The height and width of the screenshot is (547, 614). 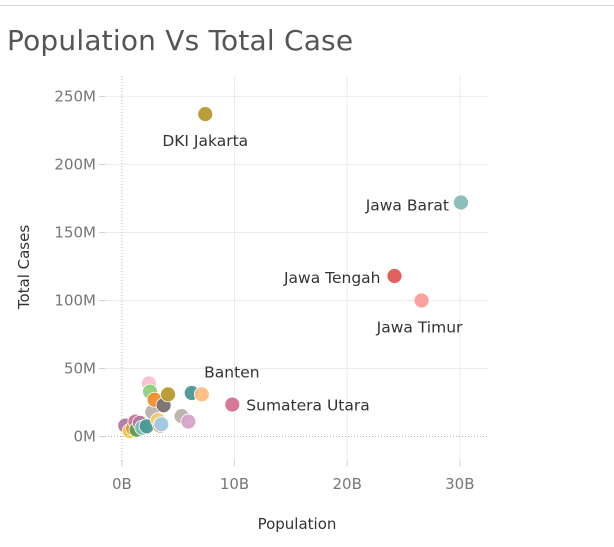 What do you see at coordinates (80, 368) in the screenshot?
I see `y-tick-label: 50M` at bounding box center [80, 368].